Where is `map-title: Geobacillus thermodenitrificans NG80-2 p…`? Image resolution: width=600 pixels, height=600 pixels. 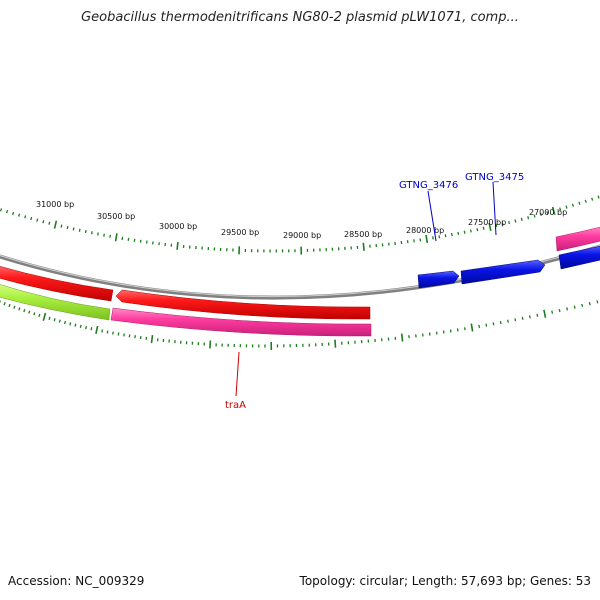 map-title: Geobacillus thermodenitrificans NG80-2 p… is located at coordinates (300, 17).